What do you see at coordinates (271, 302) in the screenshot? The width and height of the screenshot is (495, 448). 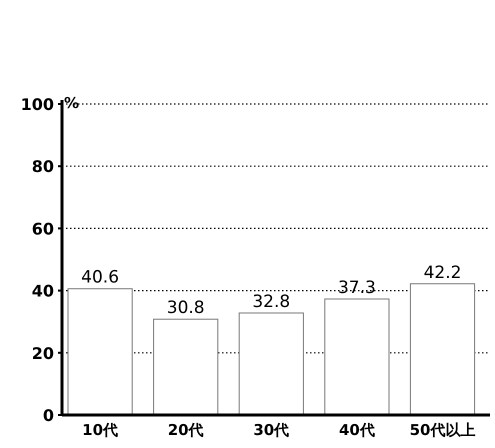 I see `data-label: 32.8` at bounding box center [271, 302].